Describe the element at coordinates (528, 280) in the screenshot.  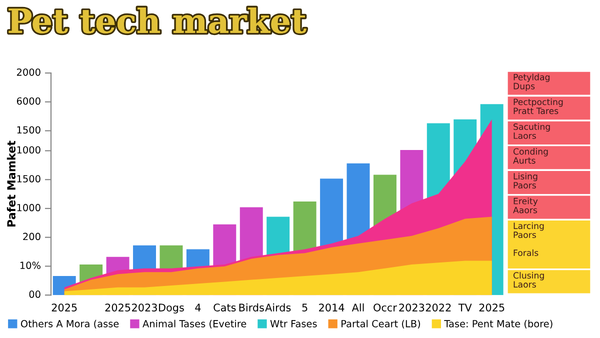
I see `text: Clusing Laors` at that location.